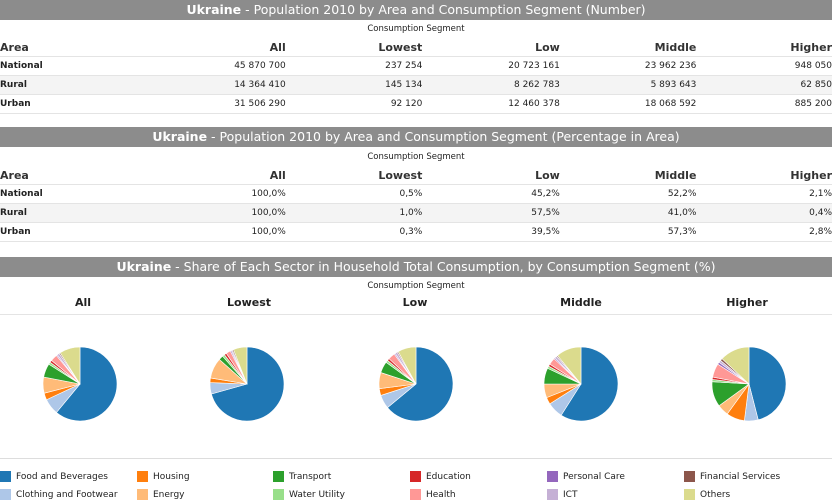  I want to click on cell: 2,8%, so click(764, 232).